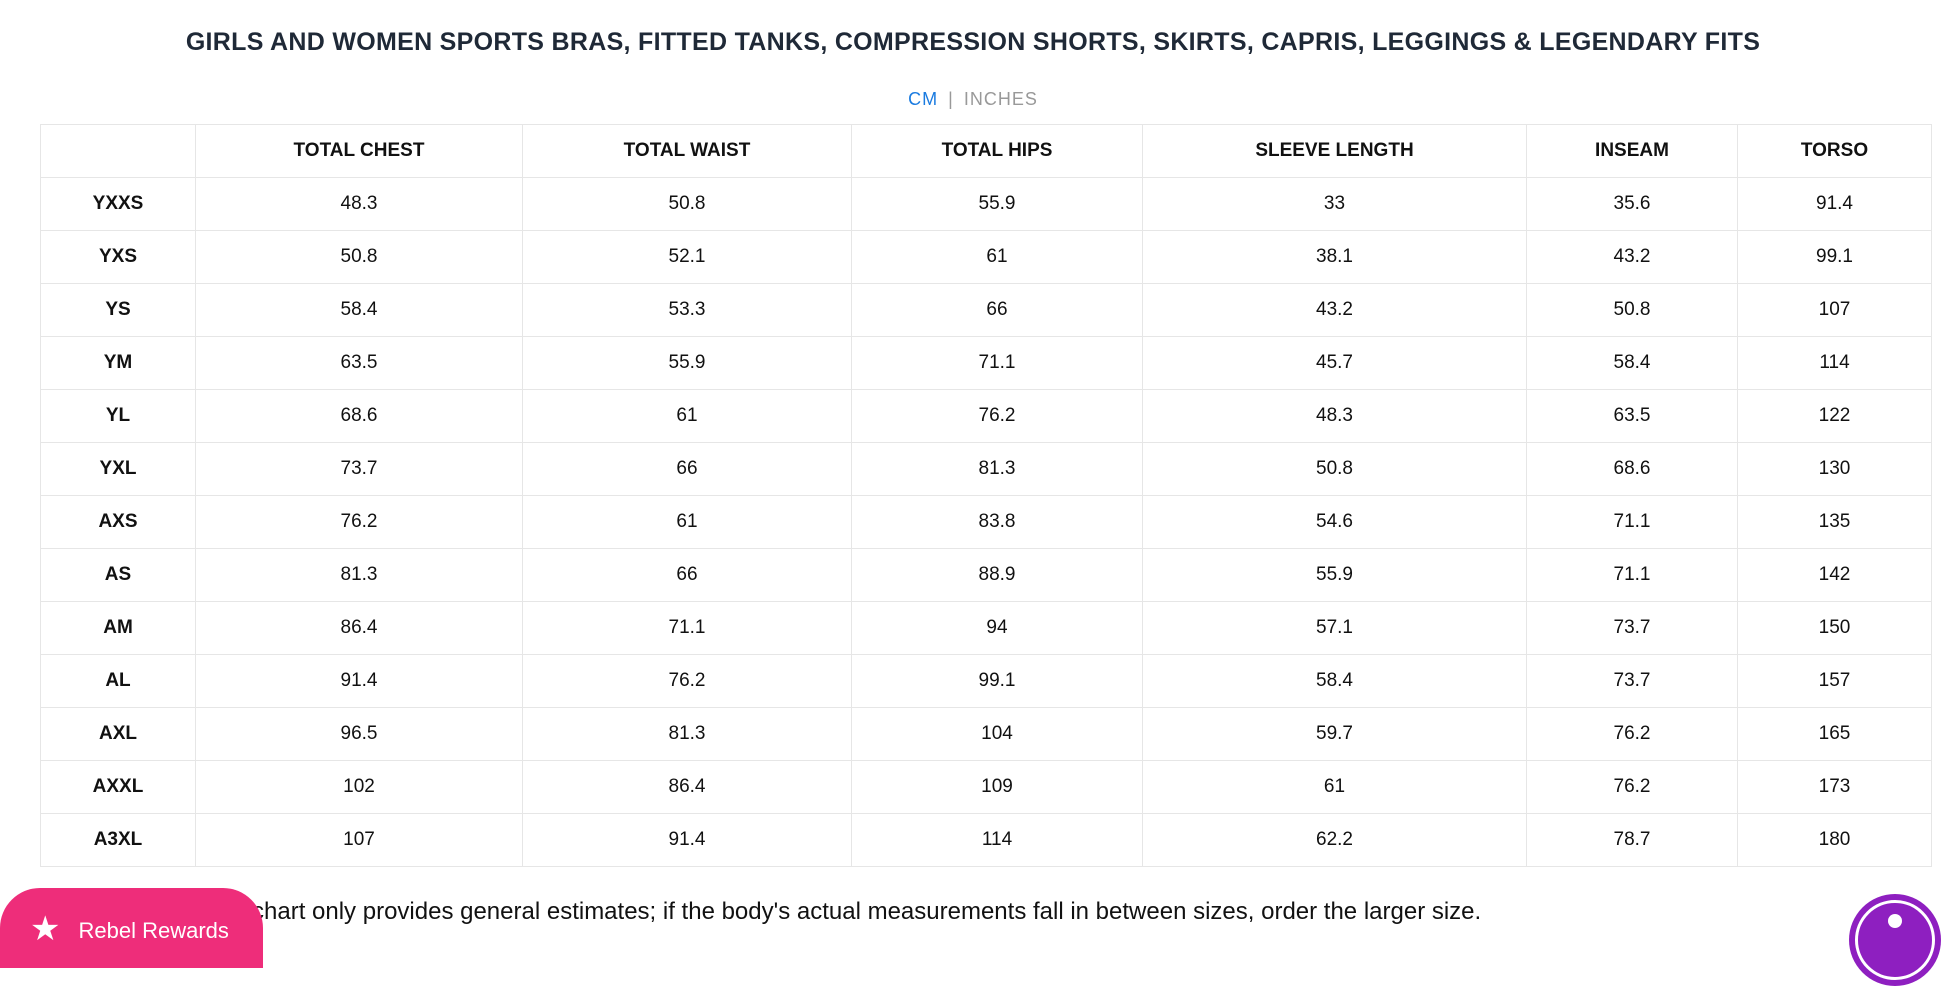 This screenshot has width=1946, height=986. I want to click on table-cell: 96.5, so click(359, 734).